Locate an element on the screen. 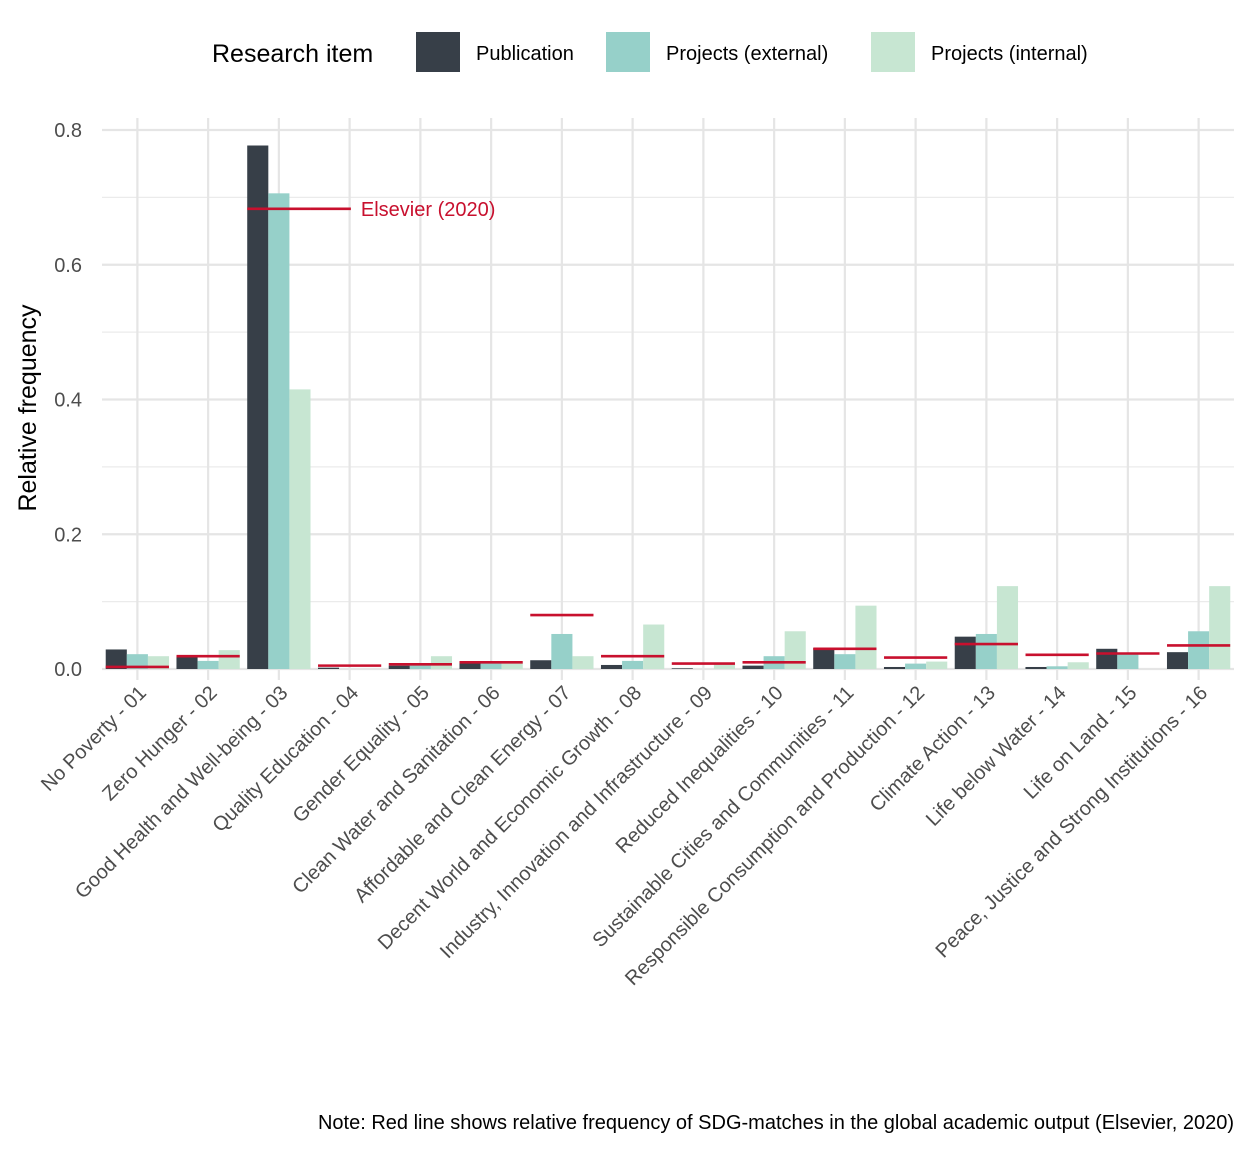  y-tick-label: 0.6 is located at coordinates (68, 266).